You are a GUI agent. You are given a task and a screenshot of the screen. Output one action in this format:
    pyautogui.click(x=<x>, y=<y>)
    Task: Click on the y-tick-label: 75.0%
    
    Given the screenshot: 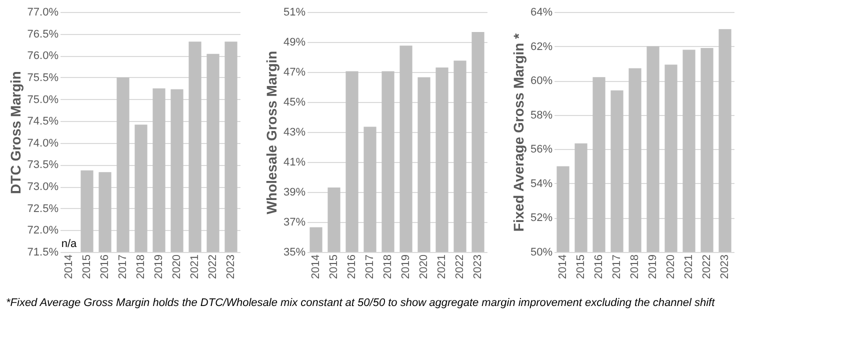 What is the action you would take?
    pyautogui.click(x=43, y=100)
    